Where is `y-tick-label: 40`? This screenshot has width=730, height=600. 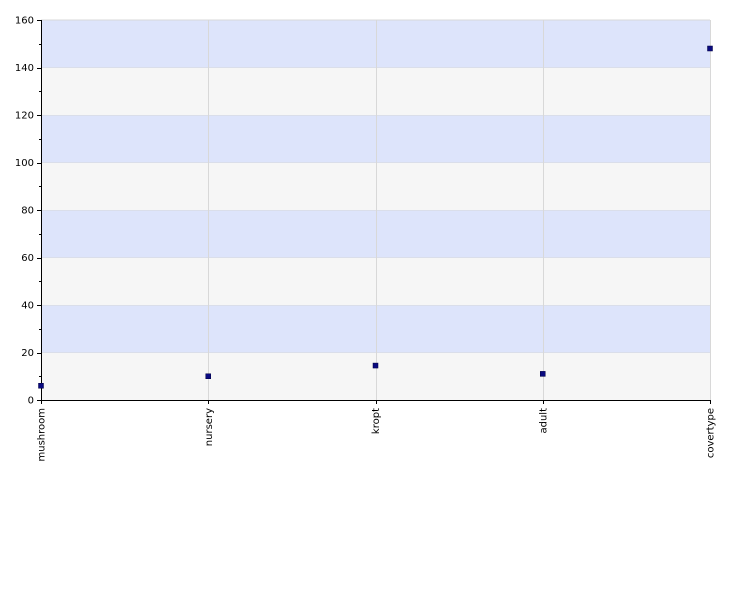 y-tick-label: 40 is located at coordinates (27, 306).